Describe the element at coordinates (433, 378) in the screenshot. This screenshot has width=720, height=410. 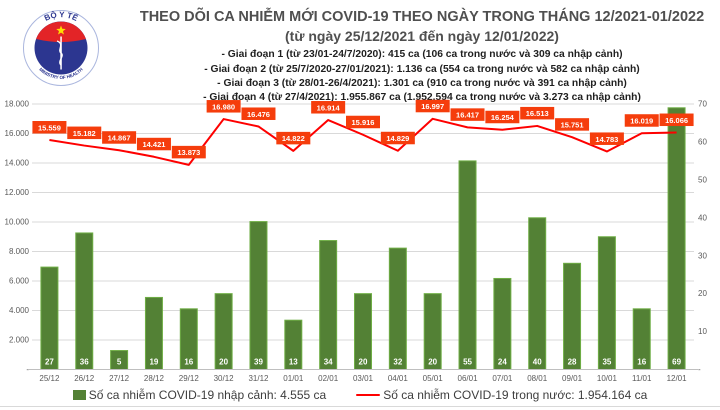
I see `x-tick-label: 05/01` at that location.